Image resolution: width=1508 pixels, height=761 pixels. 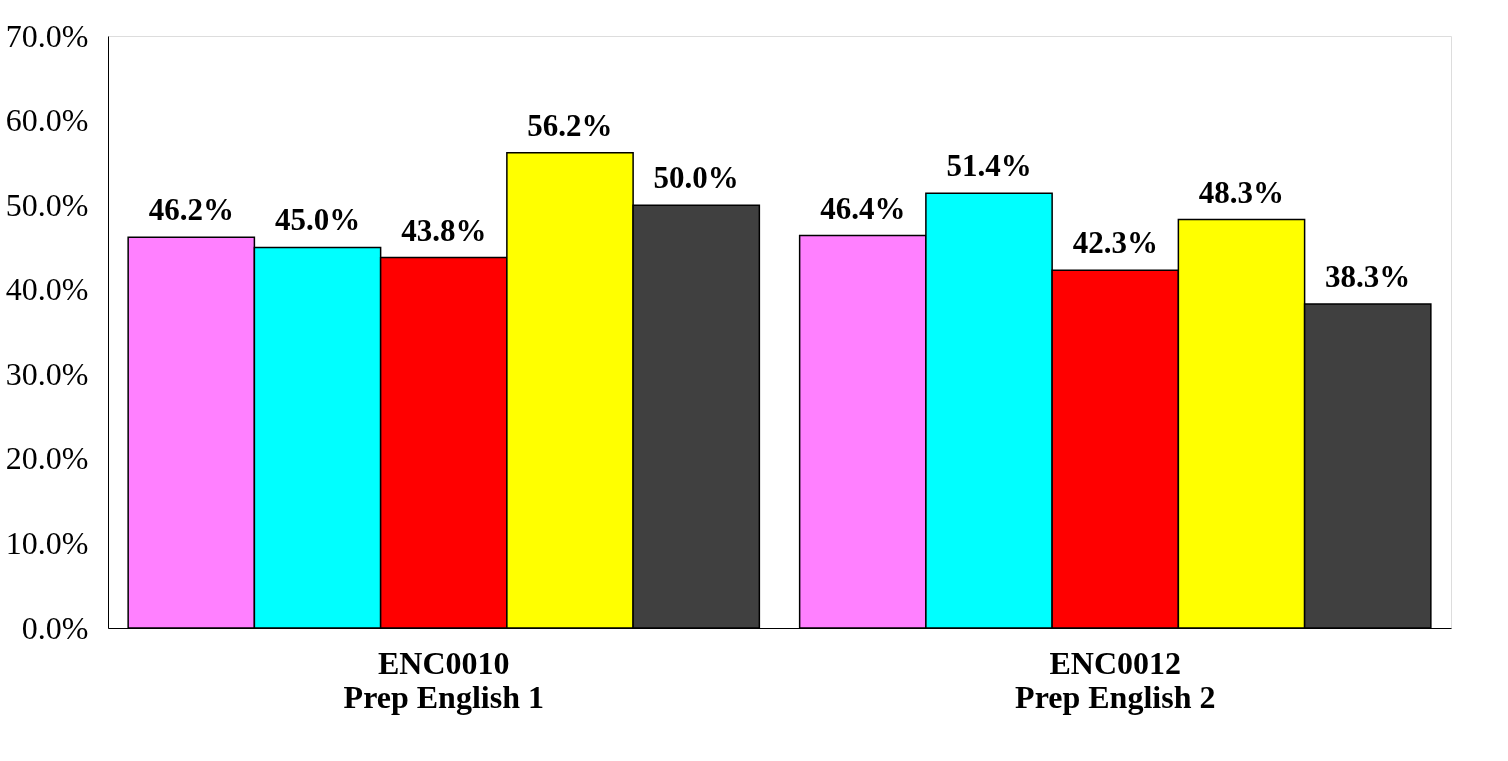 What do you see at coordinates (47, 289) in the screenshot?
I see `y-tick-label: 40.0%` at bounding box center [47, 289].